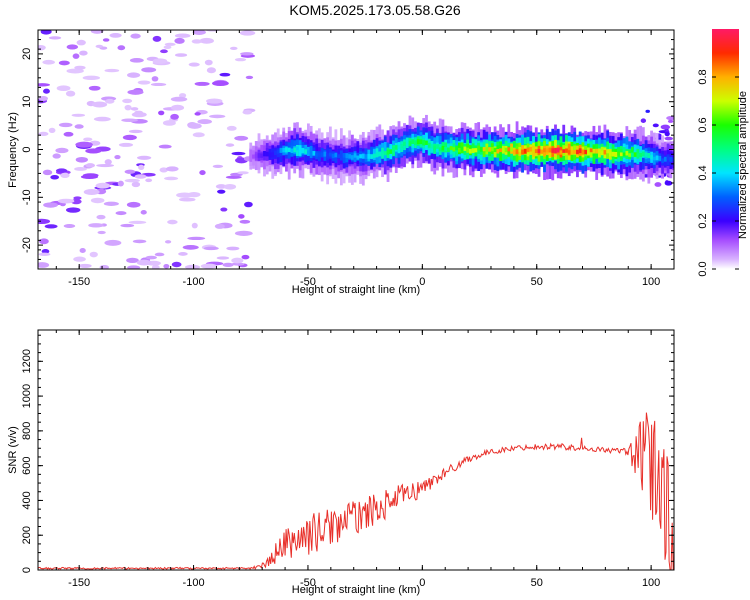 The height and width of the screenshot is (600, 750). I want to click on y-tick-label: 400, so click(27, 500).